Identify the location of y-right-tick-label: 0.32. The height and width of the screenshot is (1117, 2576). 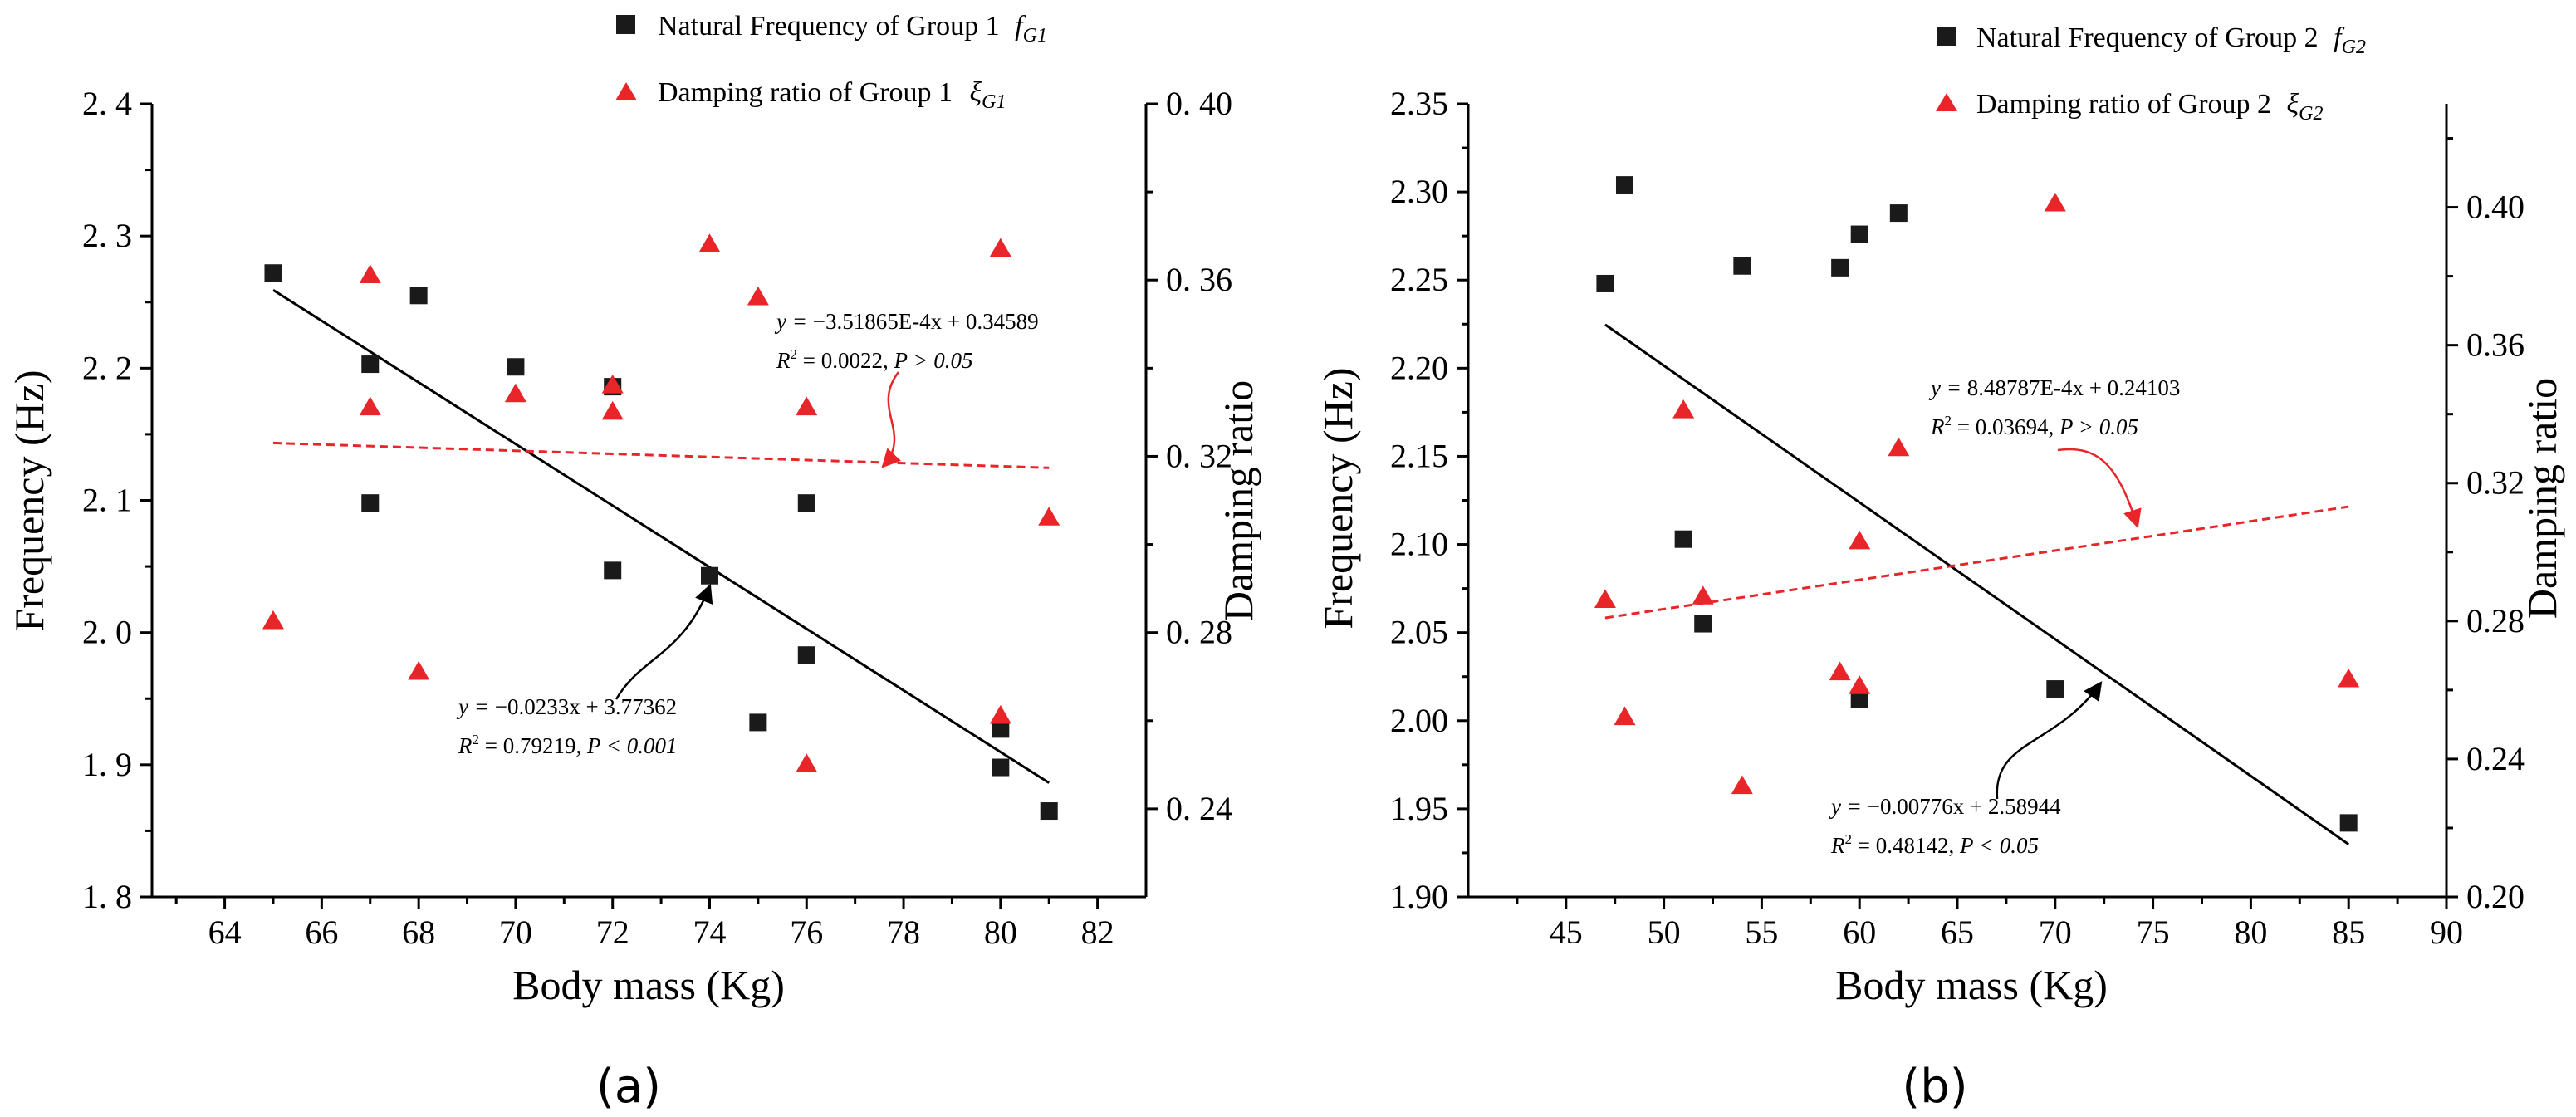
(2495, 483).